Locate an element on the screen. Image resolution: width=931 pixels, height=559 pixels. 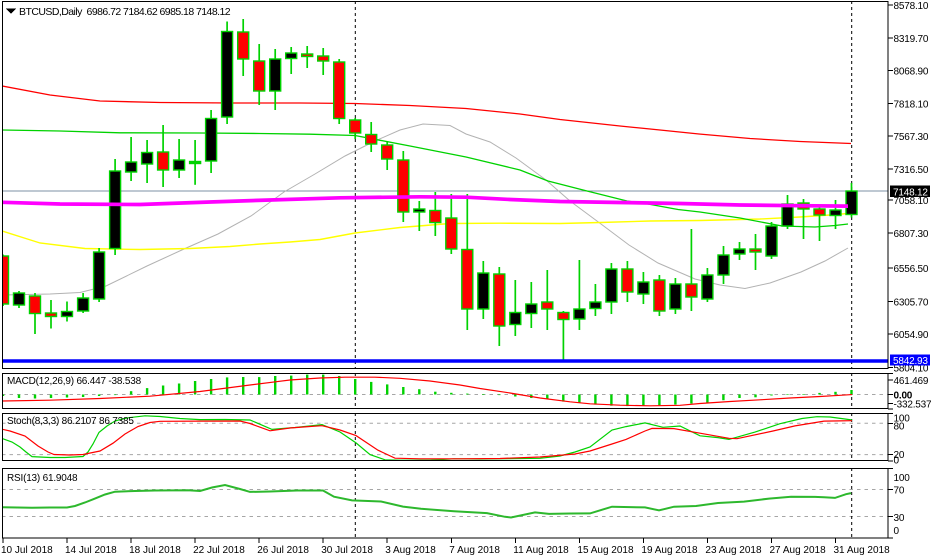
svg-text: 11 Aug 2018 is located at coordinates (541, 550).